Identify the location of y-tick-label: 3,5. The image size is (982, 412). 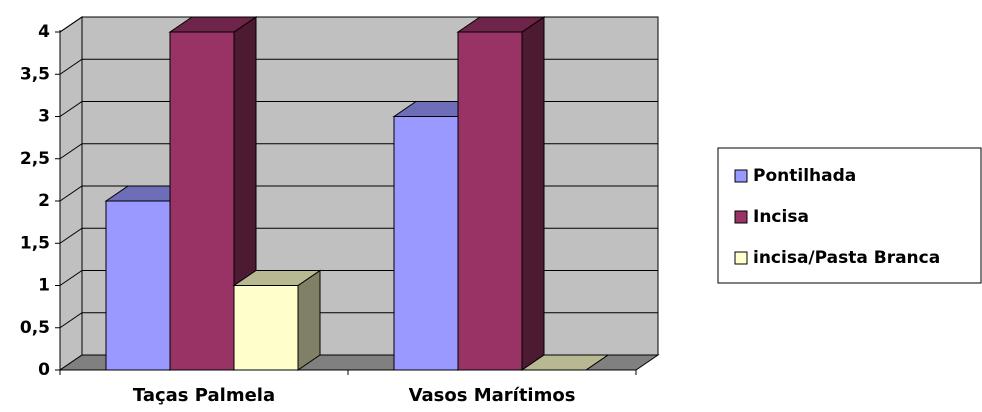
(35, 74).